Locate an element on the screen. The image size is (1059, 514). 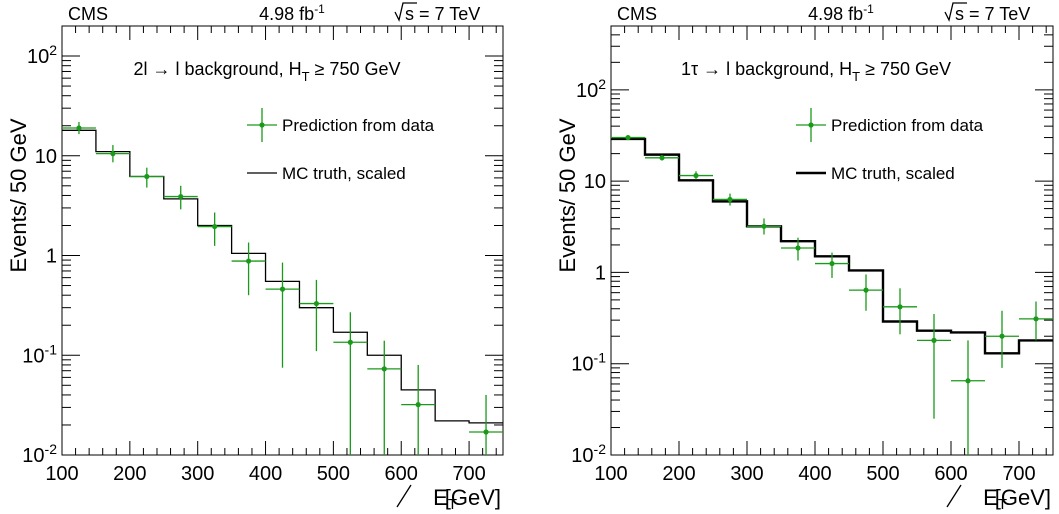
annotation: 1τ → l background, HT ≥ 750 GeV is located at coordinates (816, 71).